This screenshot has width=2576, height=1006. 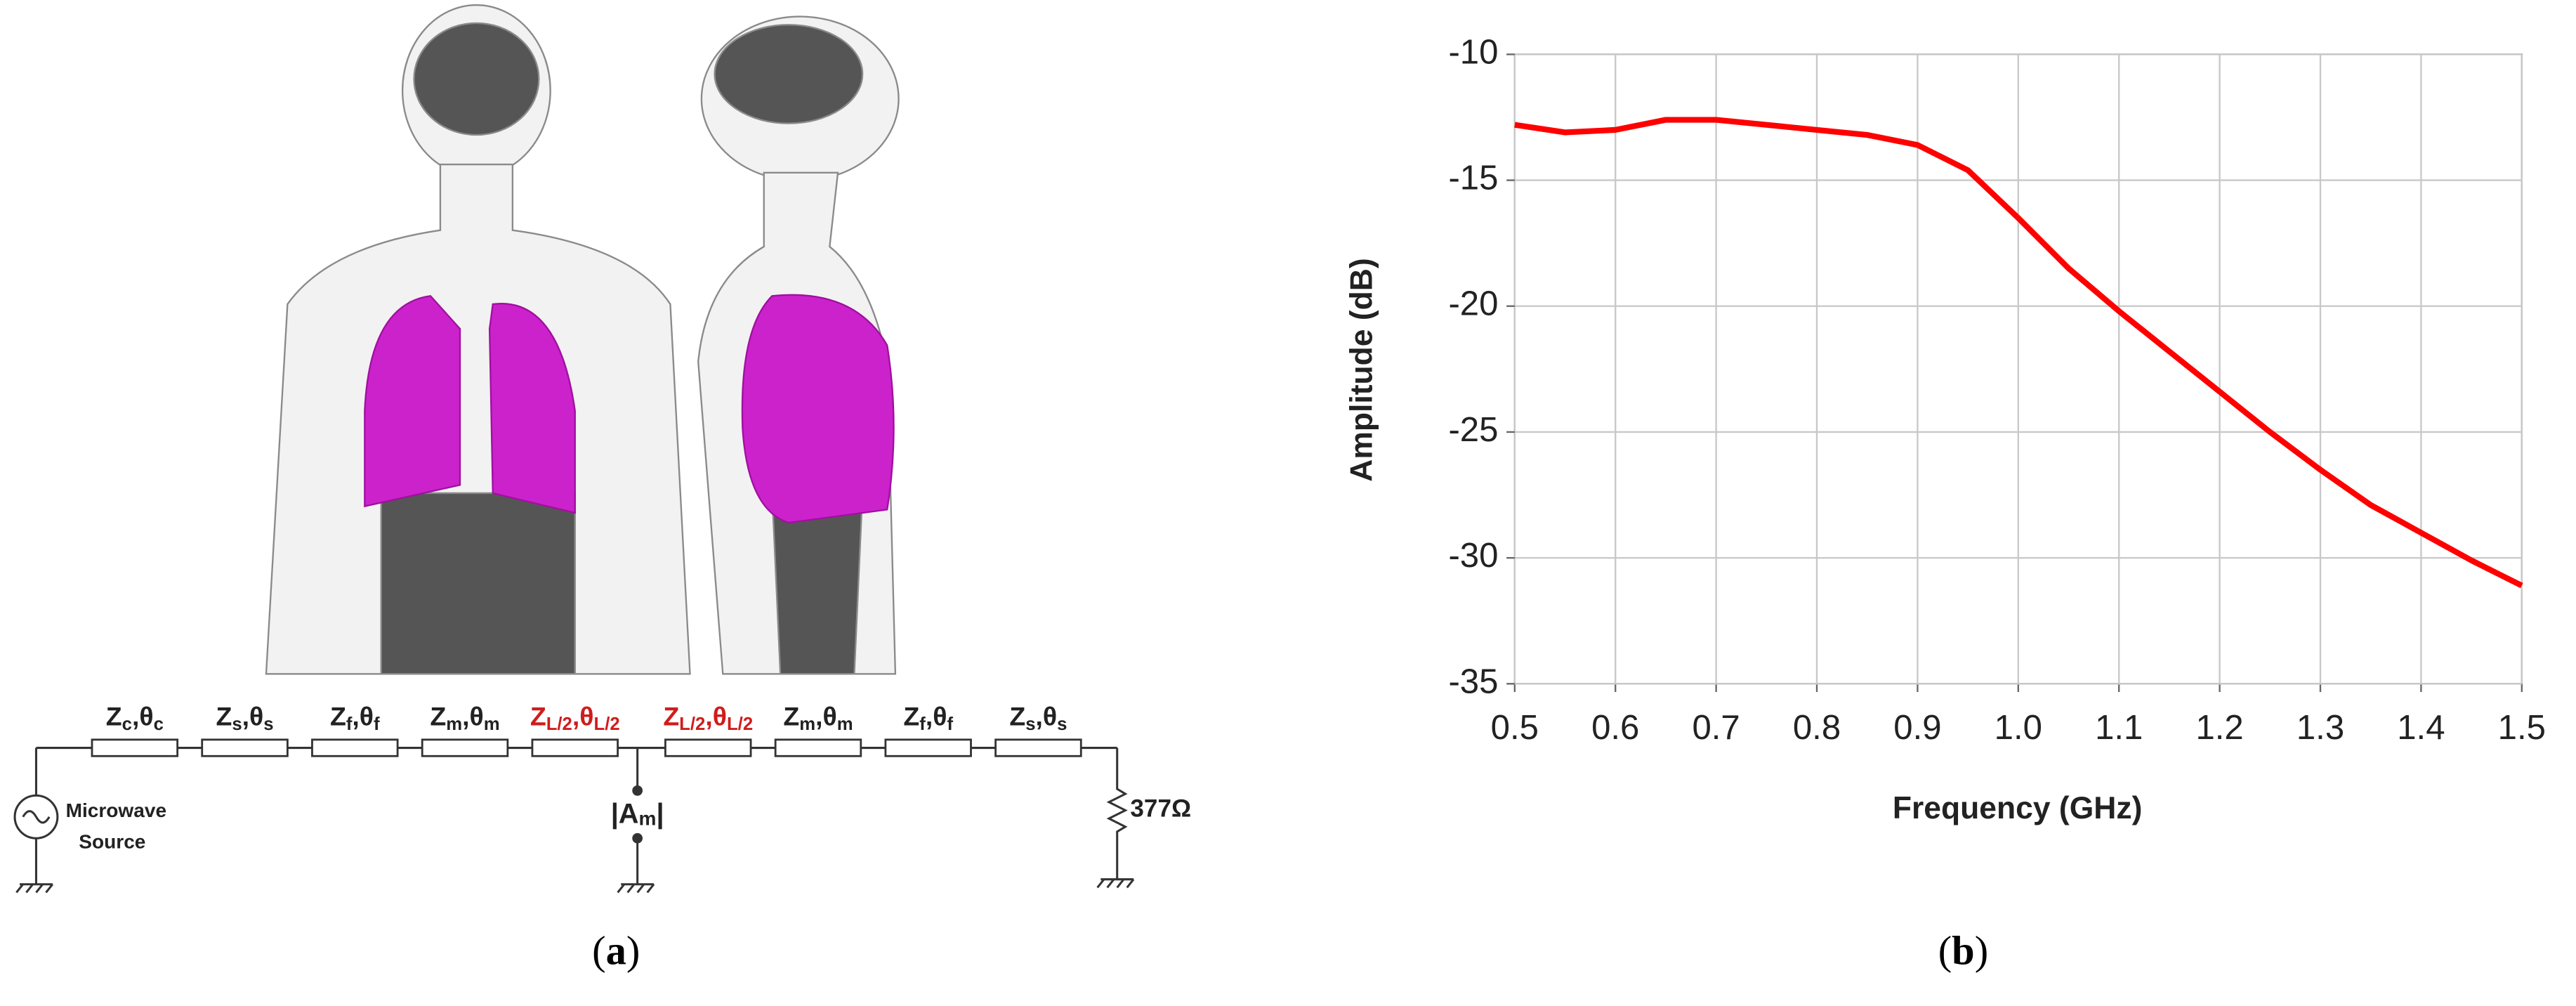 I want to click on meter-text: |, so click(x=660, y=813).